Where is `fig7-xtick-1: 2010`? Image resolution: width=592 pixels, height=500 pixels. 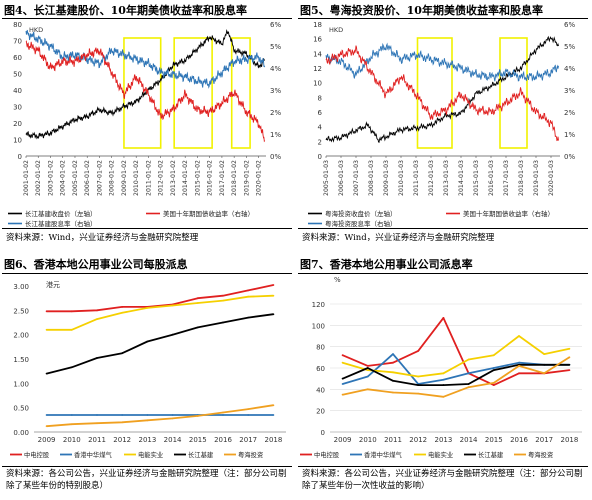
fig7-xtick-1: 2010 is located at coordinates (368, 440).